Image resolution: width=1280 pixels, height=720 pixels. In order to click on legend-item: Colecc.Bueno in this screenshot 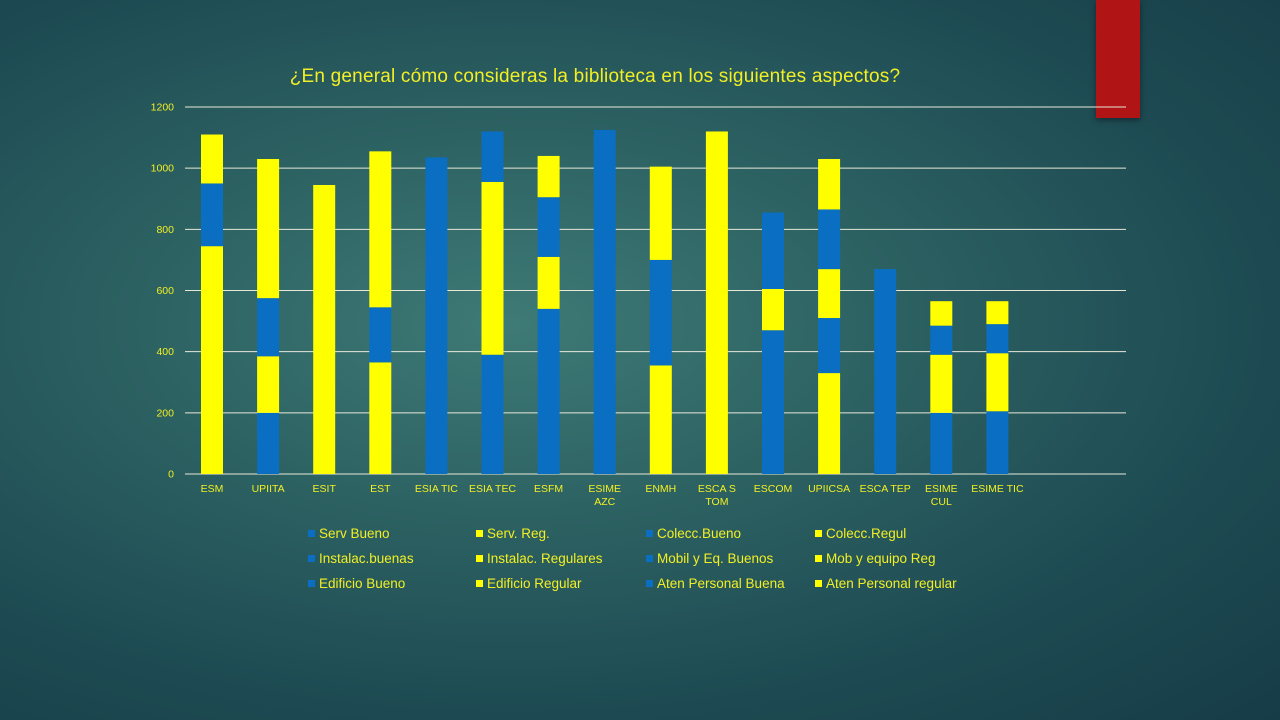, I will do `click(730, 533)`.